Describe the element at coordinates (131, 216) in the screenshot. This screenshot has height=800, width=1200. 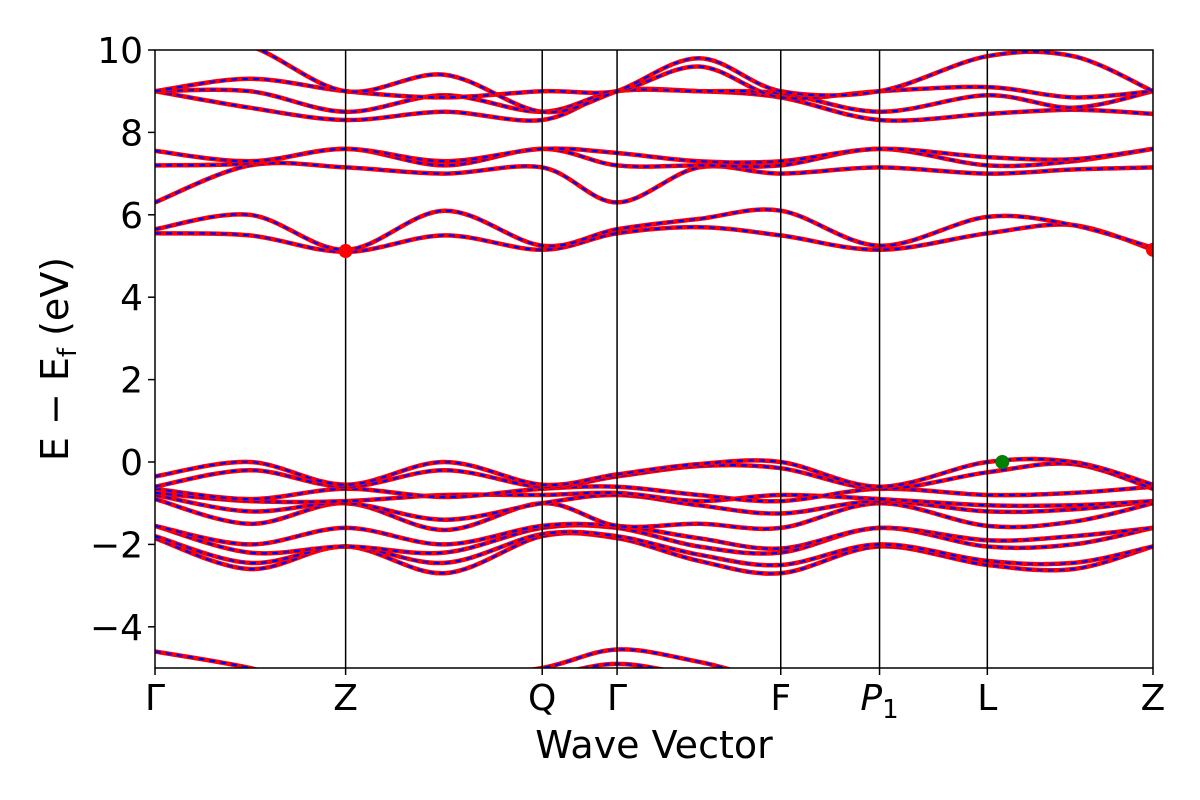
I see `y-tick-label-5: 6` at that location.